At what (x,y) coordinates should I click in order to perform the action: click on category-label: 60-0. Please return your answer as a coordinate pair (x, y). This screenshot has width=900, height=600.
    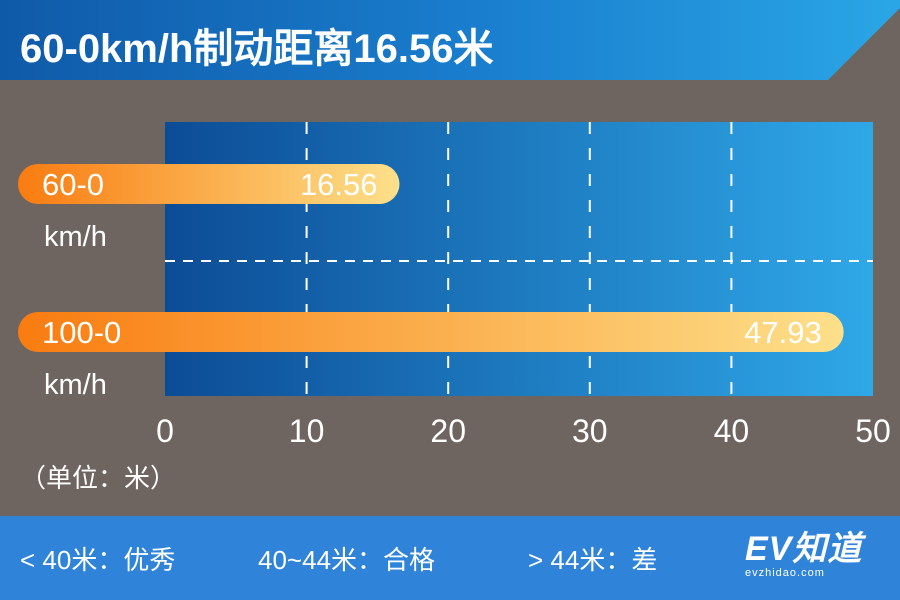
    Looking at the image, I should click on (73, 184).